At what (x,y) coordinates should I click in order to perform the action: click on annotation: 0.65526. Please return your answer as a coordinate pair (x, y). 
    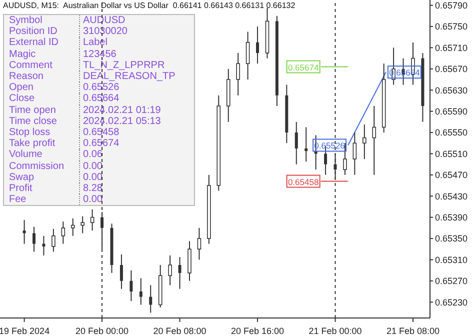
    Looking at the image, I should click on (99, 88).